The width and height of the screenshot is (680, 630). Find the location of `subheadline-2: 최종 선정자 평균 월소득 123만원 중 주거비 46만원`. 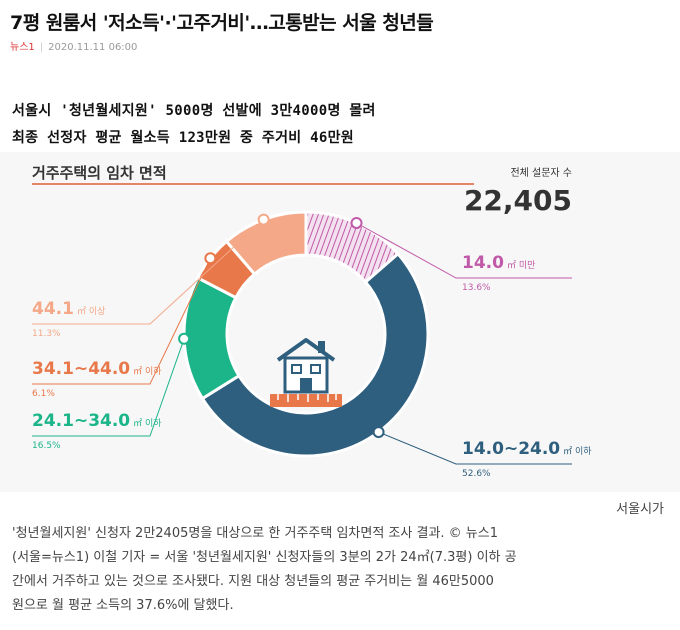

subheadline-2: 최종 선정자 평균 월소득 123만원 중 주거비 46만원 is located at coordinates (183, 138).